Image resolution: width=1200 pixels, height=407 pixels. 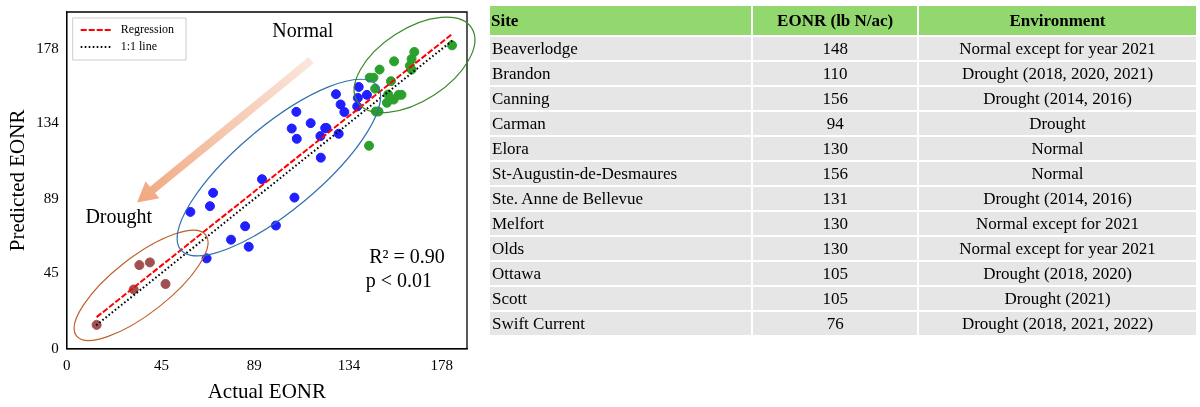 I want to click on annotation: Drought, so click(x=119, y=216).